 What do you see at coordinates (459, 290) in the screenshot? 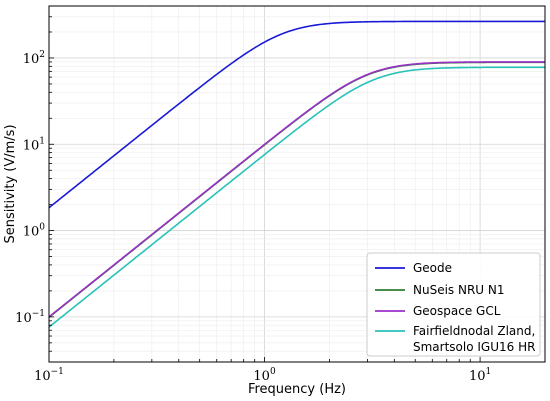
I see `legend-label-1: NuSeis NRU N1` at bounding box center [459, 290].